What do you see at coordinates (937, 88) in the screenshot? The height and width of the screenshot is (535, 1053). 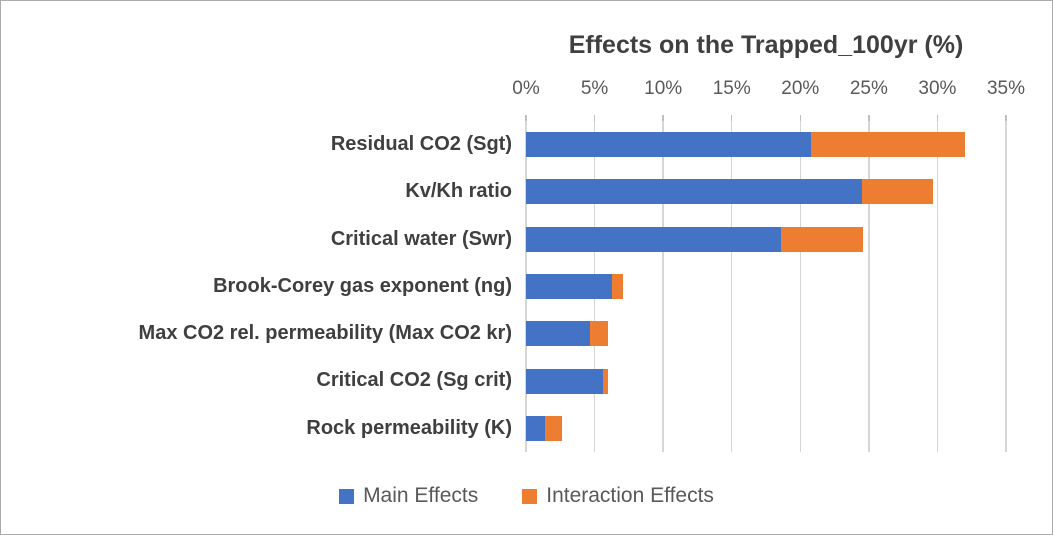 I see `x-tick-label: 30%` at bounding box center [937, 88].